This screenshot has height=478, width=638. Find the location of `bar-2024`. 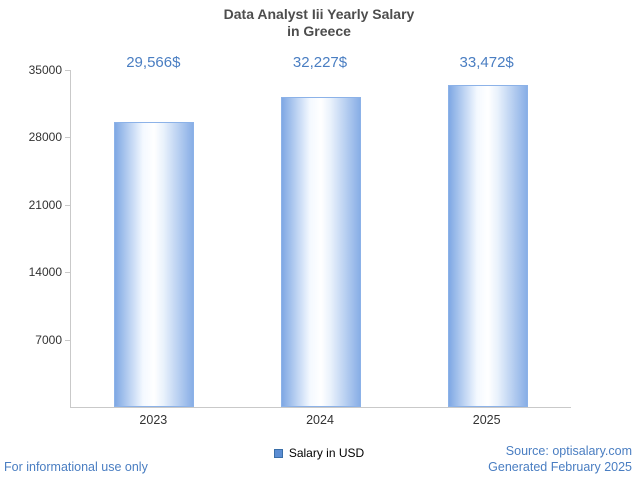

bar-2024 is located at coordinates (321, 252).